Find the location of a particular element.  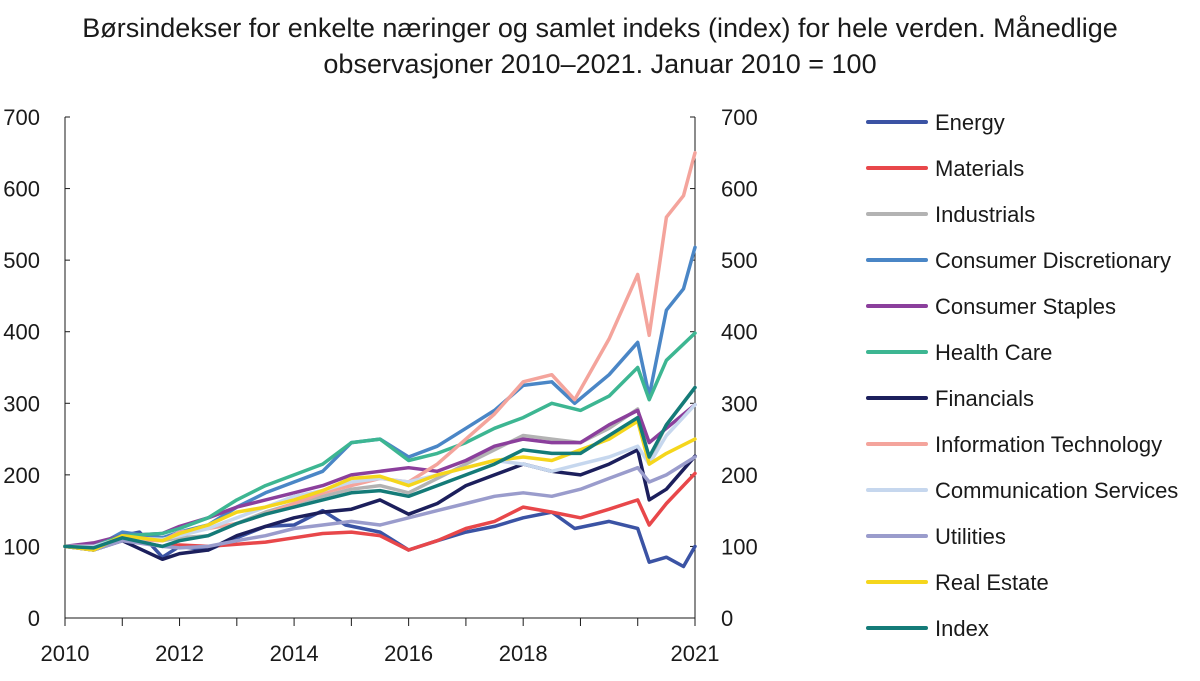

series-line-industrials is located at coordinates (380, 468).